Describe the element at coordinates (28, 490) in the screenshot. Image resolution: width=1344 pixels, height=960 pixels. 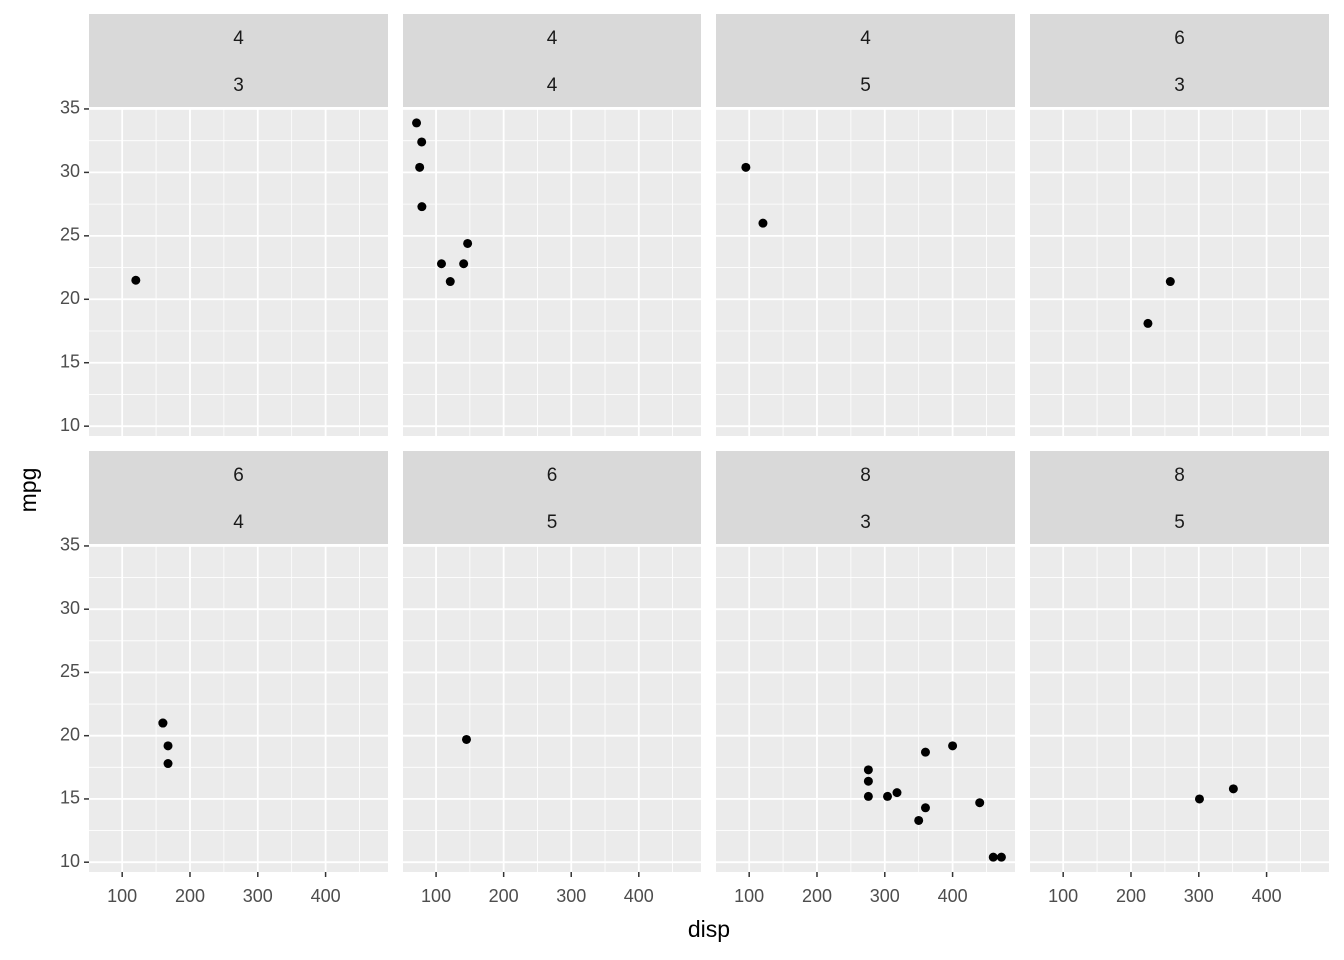
I see `y-axis-title: mpg` at that location.